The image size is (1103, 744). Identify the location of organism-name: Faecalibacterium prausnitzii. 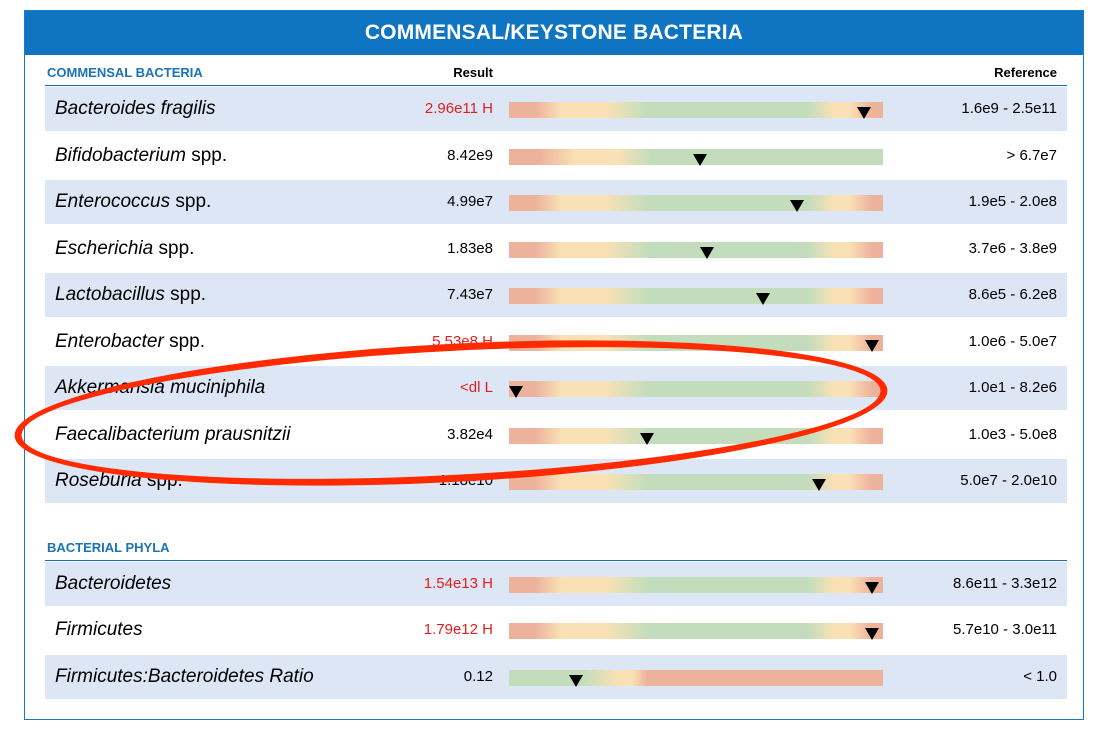
(173, 435).